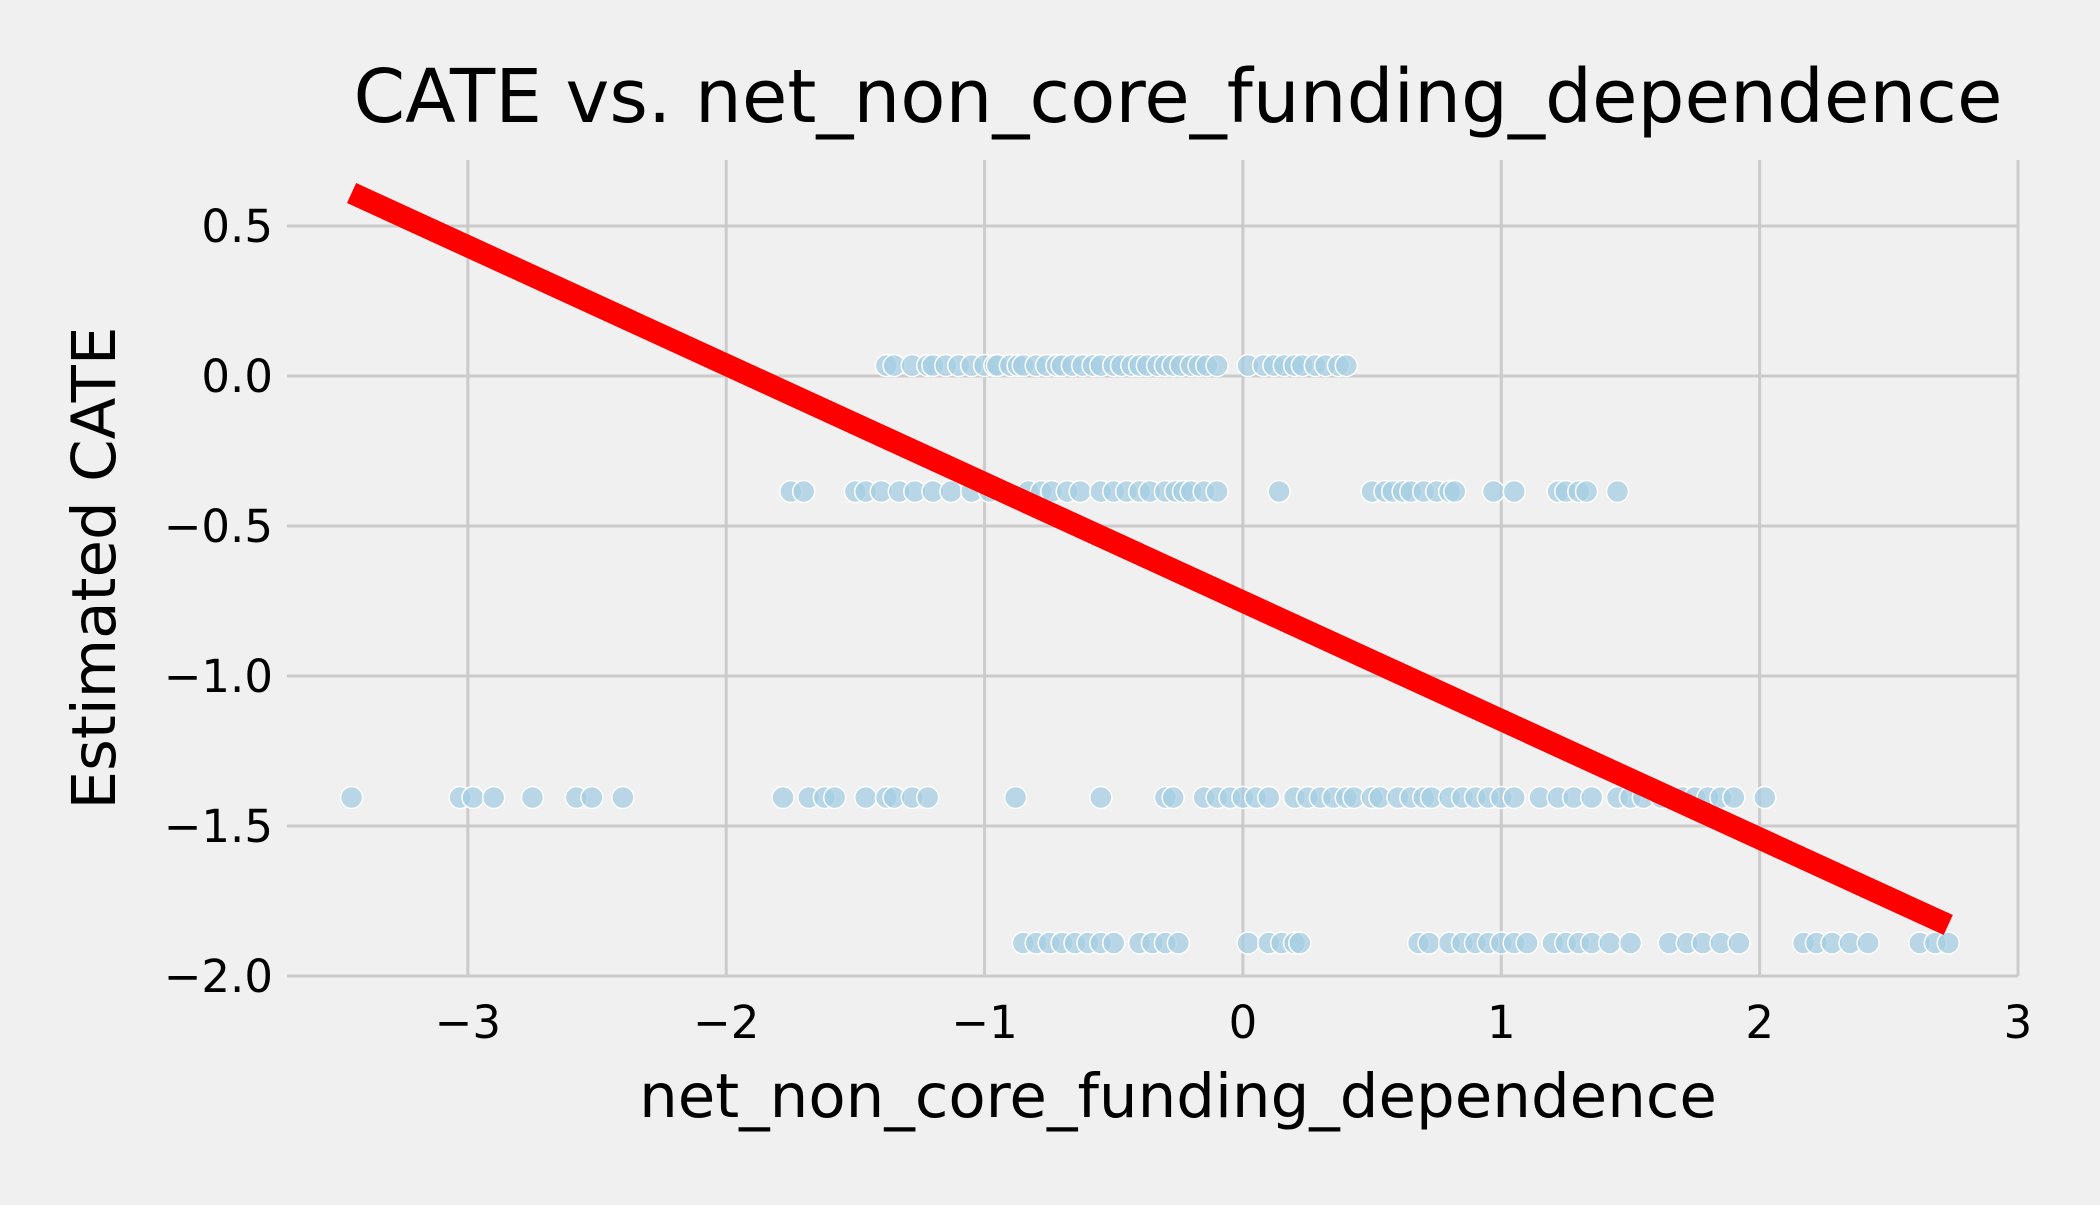 The width and height of the screenshot is (2100, 1205). What do you see at coordinates (468, 1022) in the screenshot?
I see `x-tick-label: −3` at bounding box center [468, 1022].